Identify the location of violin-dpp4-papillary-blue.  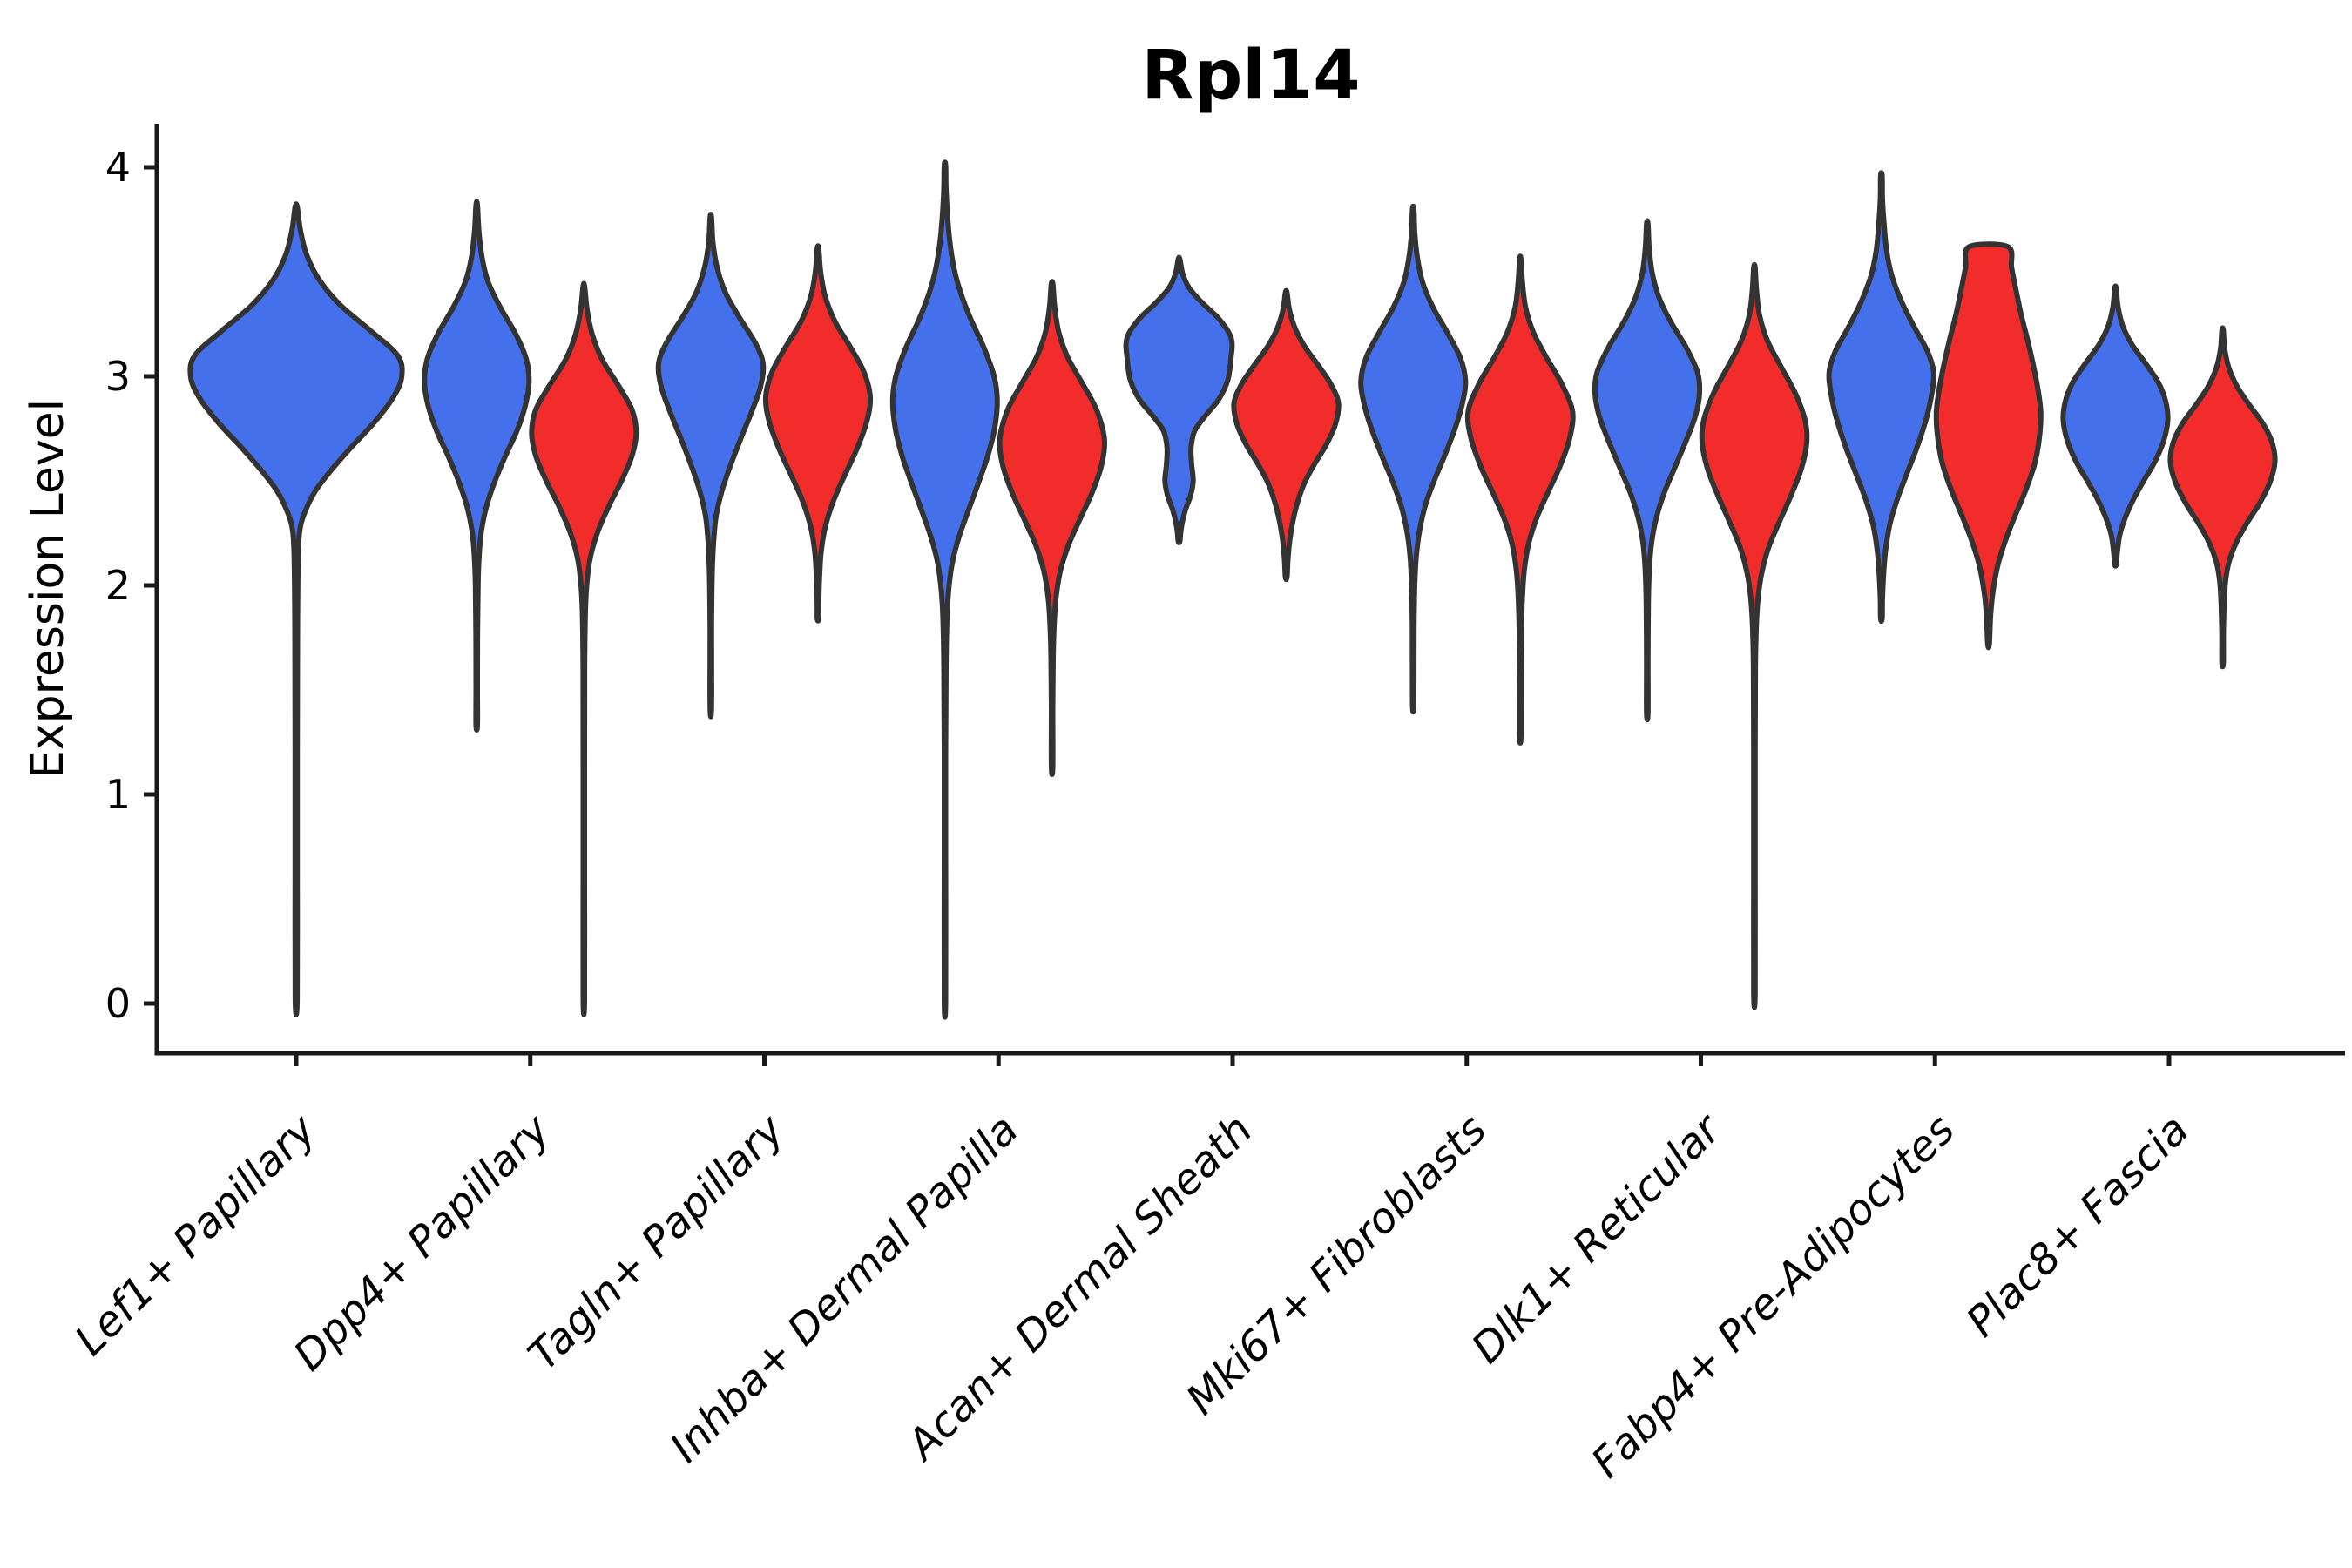
(477, 466).